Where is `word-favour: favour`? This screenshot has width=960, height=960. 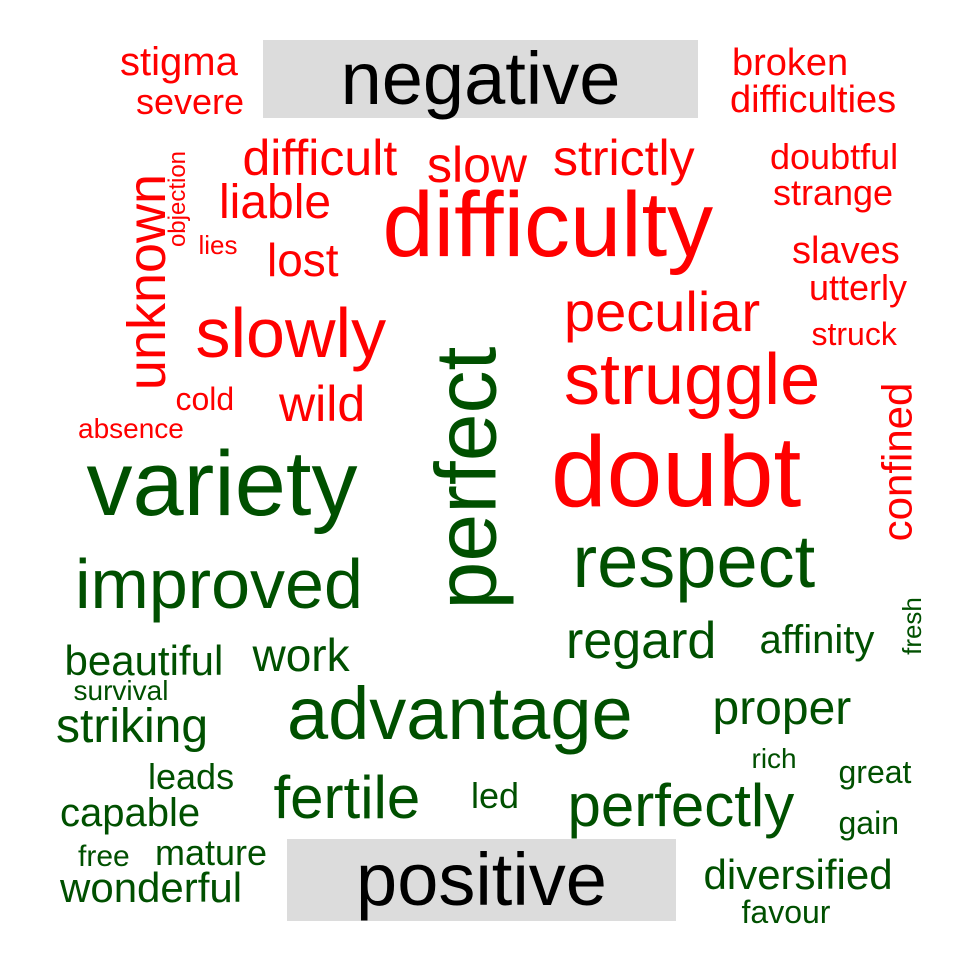
word-favour: favour is located at coordinates (786, 912).